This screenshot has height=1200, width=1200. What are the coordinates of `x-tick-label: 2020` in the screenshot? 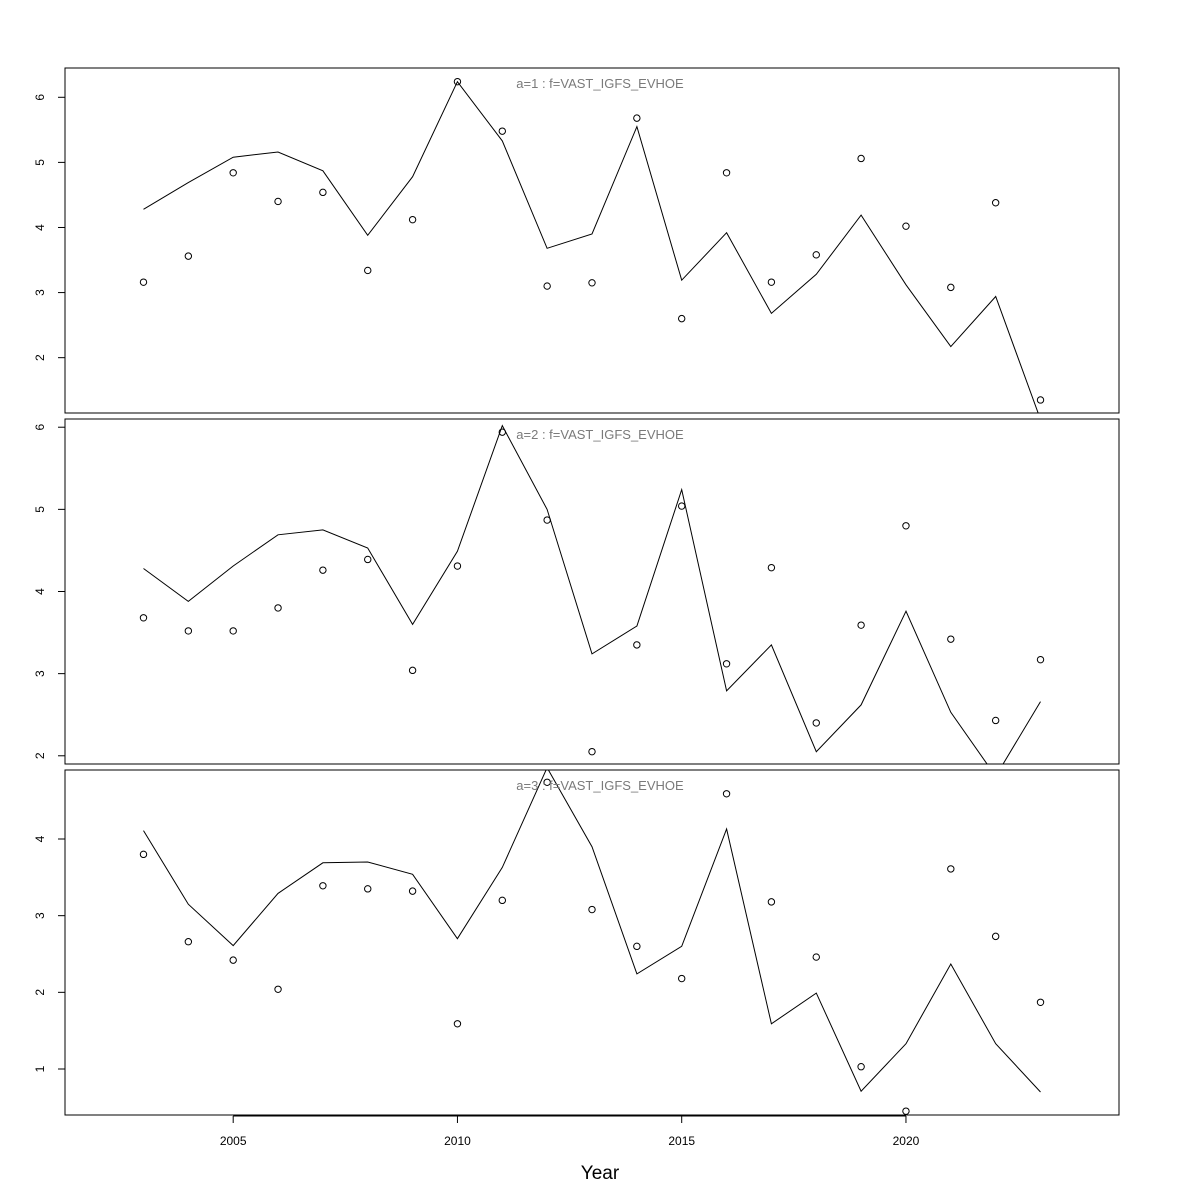 It's located at (906, 1141).